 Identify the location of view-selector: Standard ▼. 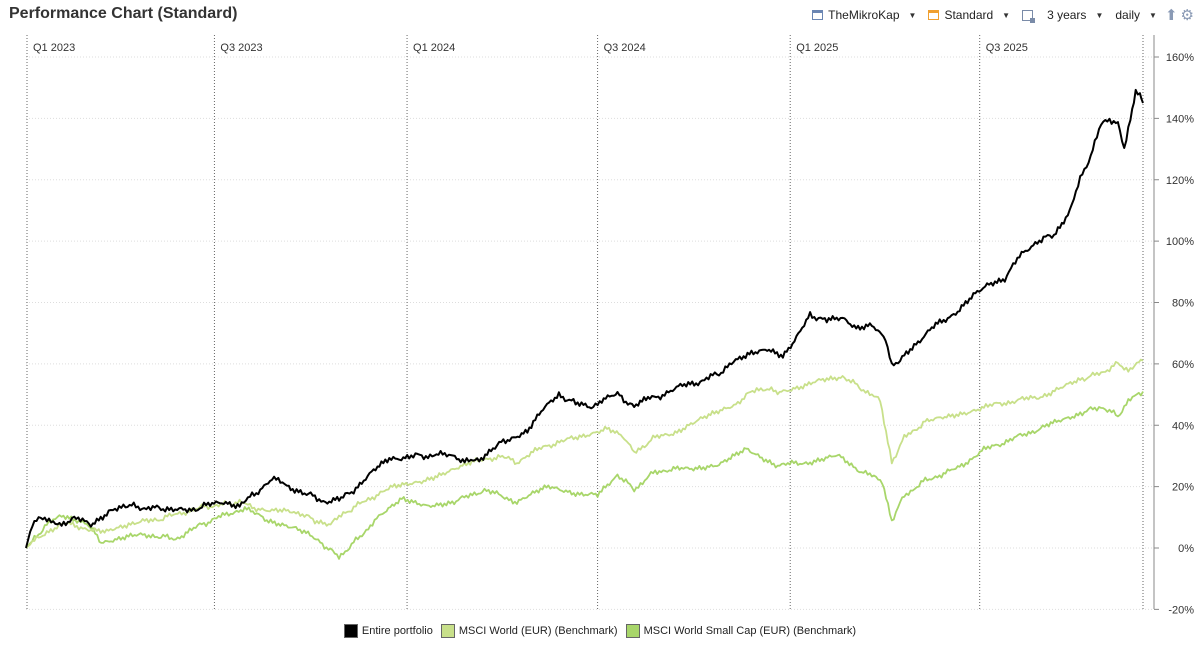
(975, 15).